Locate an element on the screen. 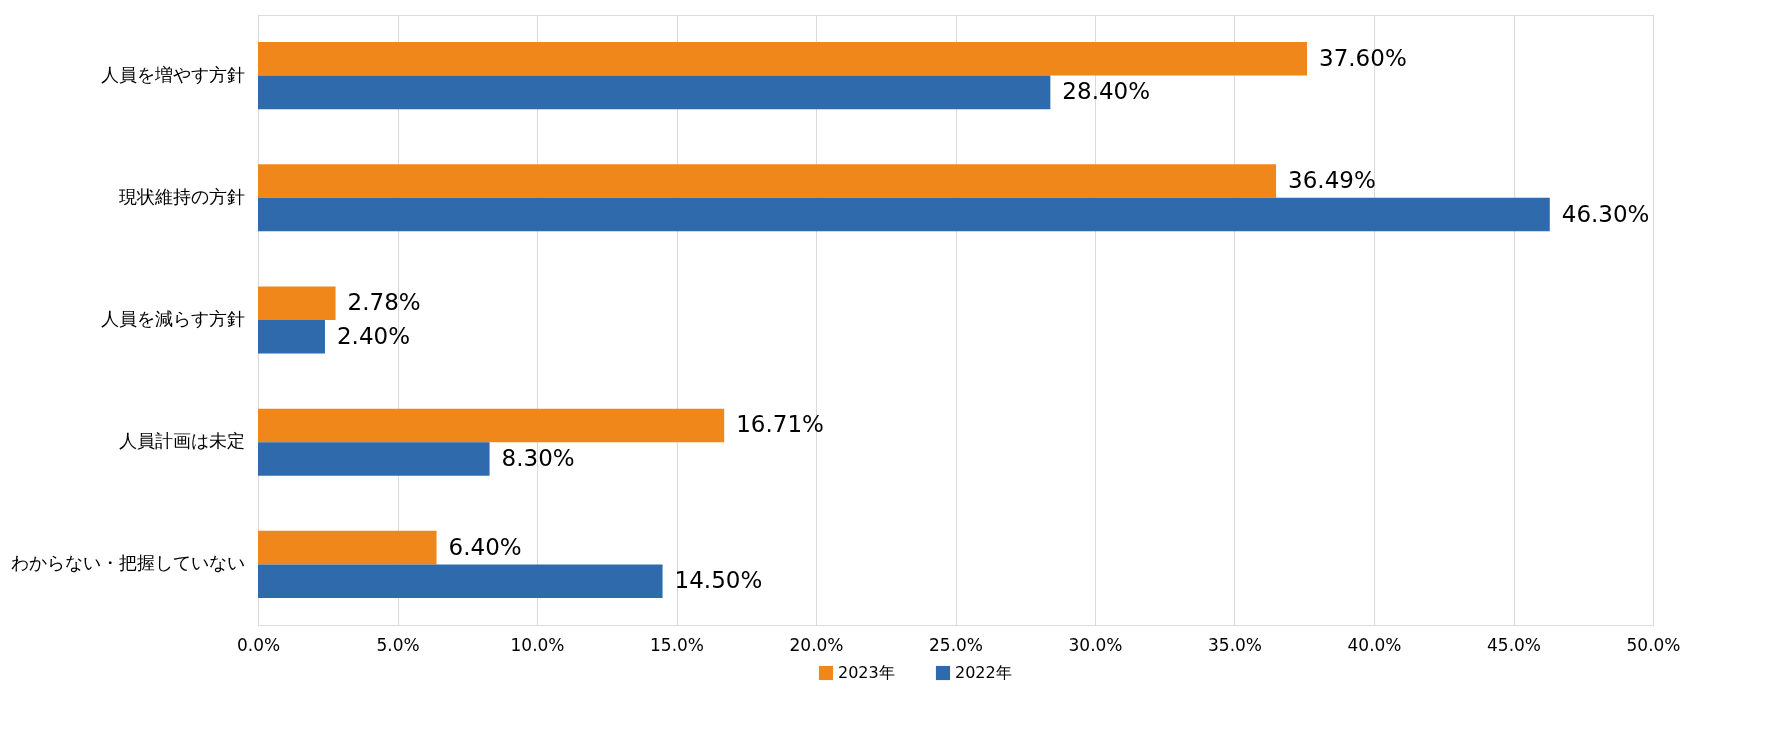 Image resolution: width=1780 pixels, height=734 pixels. data-label: 28.40% is located at coordinates (1106, 91).